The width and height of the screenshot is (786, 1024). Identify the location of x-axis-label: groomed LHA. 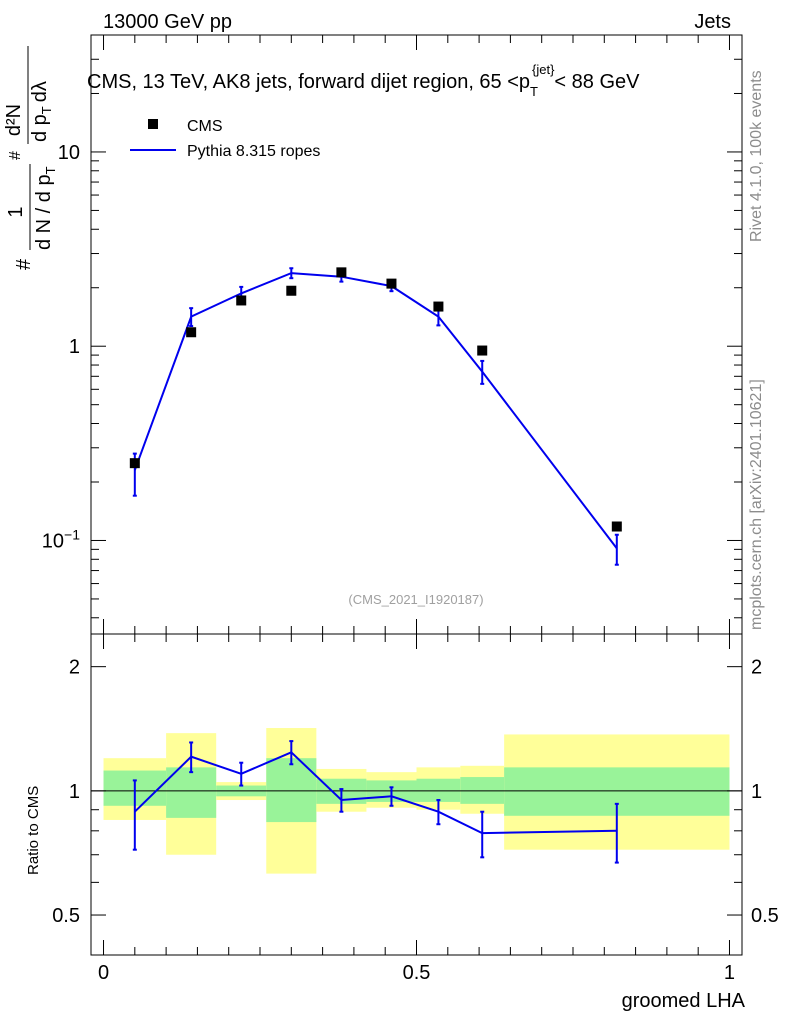
(684, 1001).